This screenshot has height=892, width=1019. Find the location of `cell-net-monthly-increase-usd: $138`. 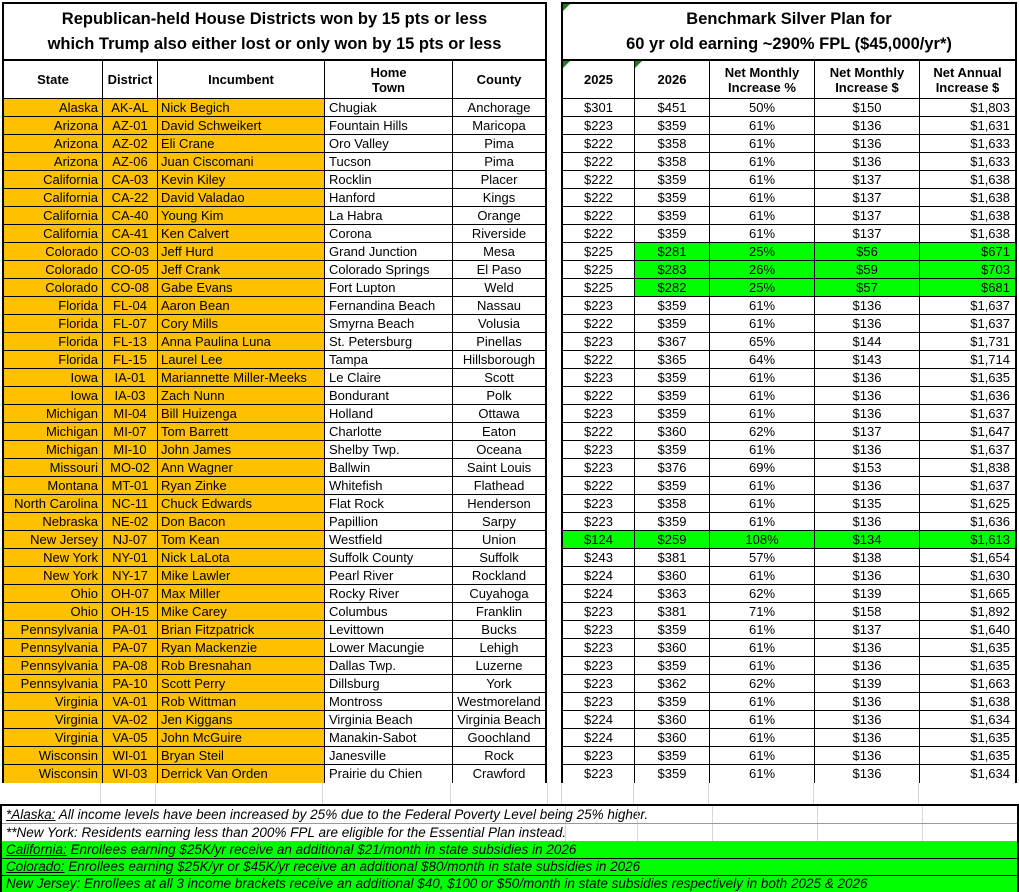

cell-net-monthly-increase-usd: $138 is located at coordinates (867, 558).